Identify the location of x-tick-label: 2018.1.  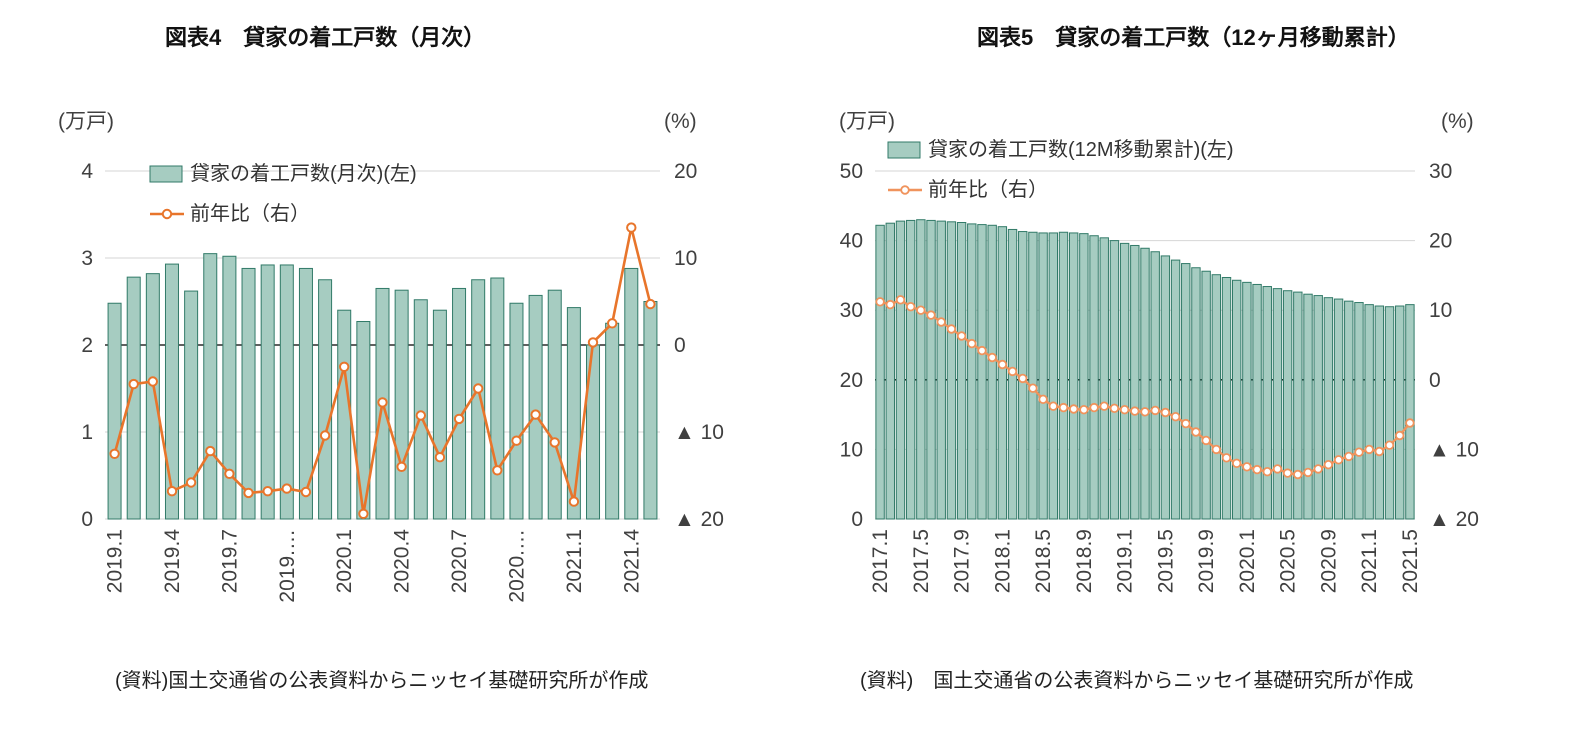
(1002, 561).